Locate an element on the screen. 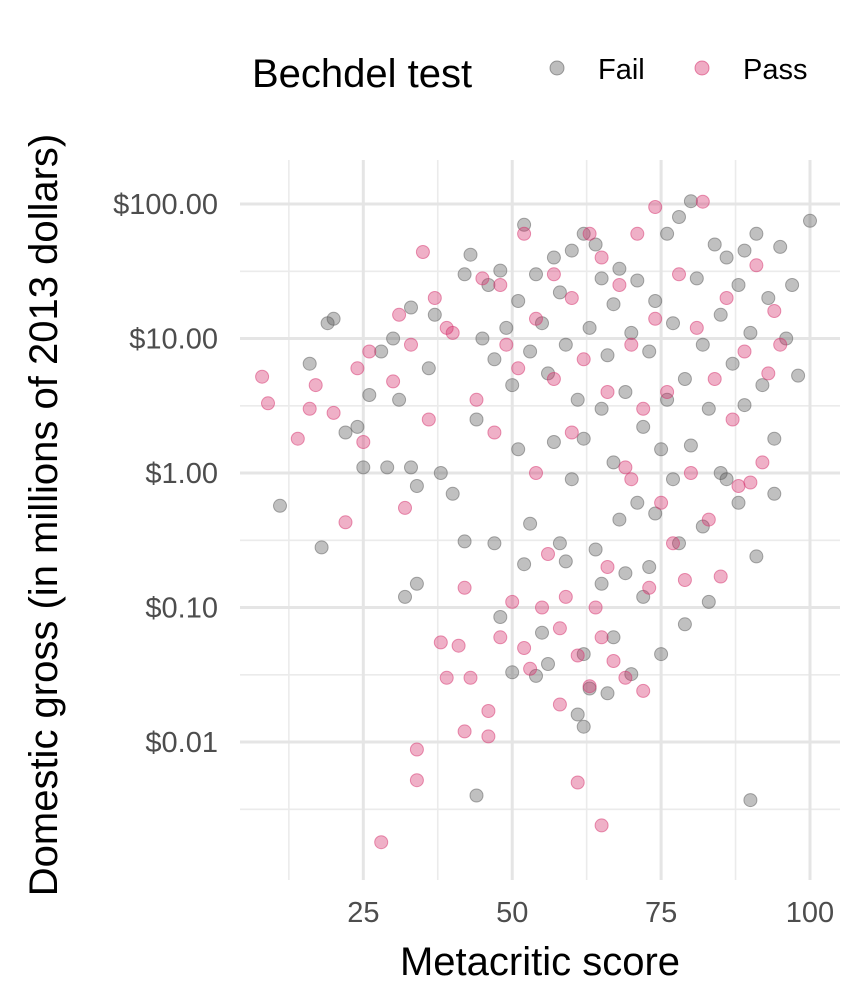 The image size is (864, 1008). legend-label-fail: Fail is located at coordinates (621, 70).